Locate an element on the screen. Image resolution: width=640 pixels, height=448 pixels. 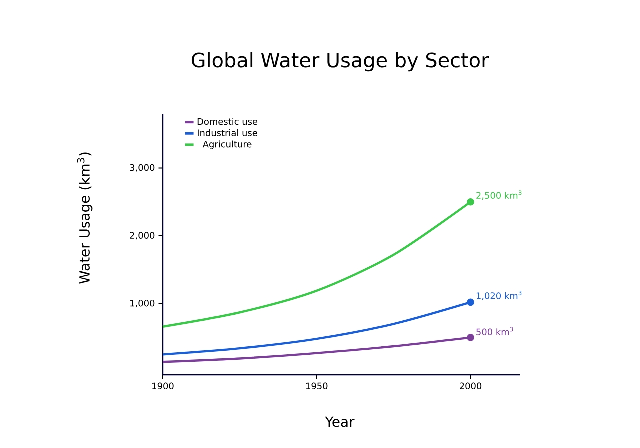
legend-label: Agriculture is located at coordinates (227, 145).